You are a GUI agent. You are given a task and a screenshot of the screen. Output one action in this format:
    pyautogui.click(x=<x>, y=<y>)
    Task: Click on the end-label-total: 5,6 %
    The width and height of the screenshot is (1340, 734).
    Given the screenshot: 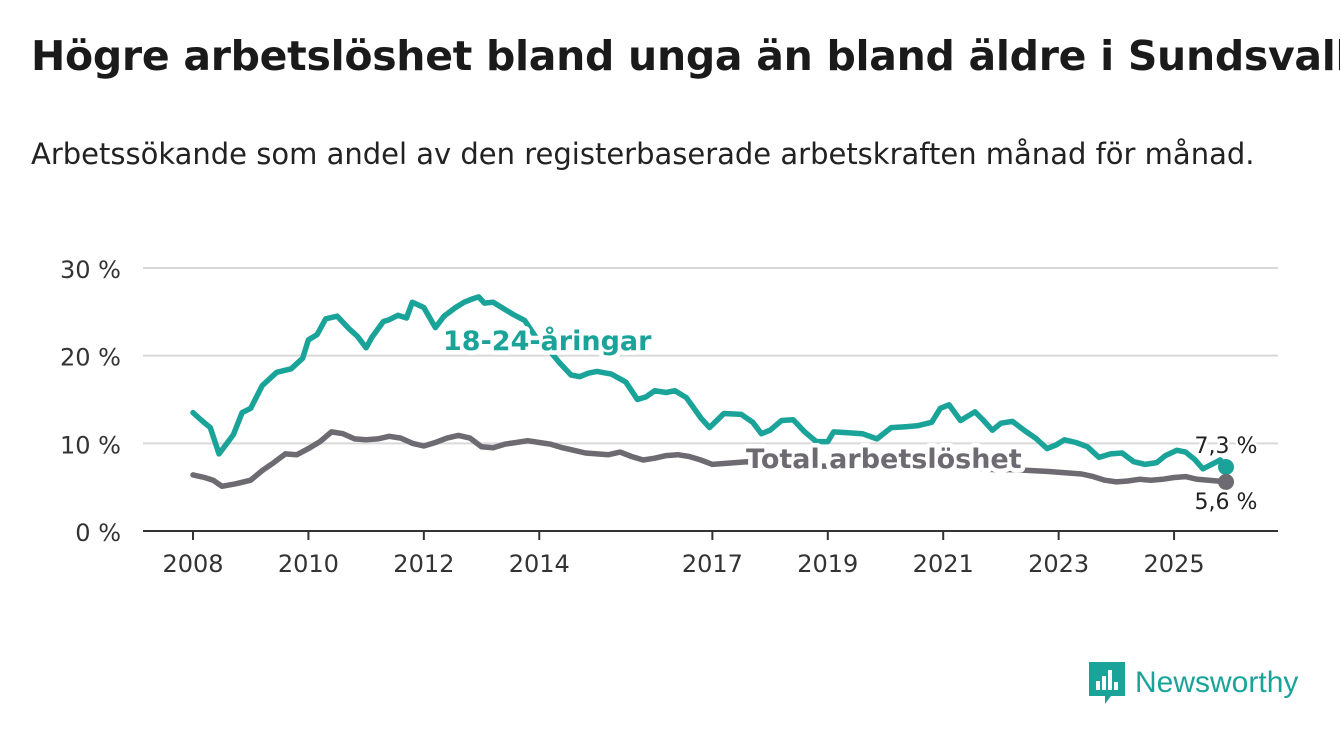 What is the action you would take?
    pyautogui.click(x=1226, y=502)
    